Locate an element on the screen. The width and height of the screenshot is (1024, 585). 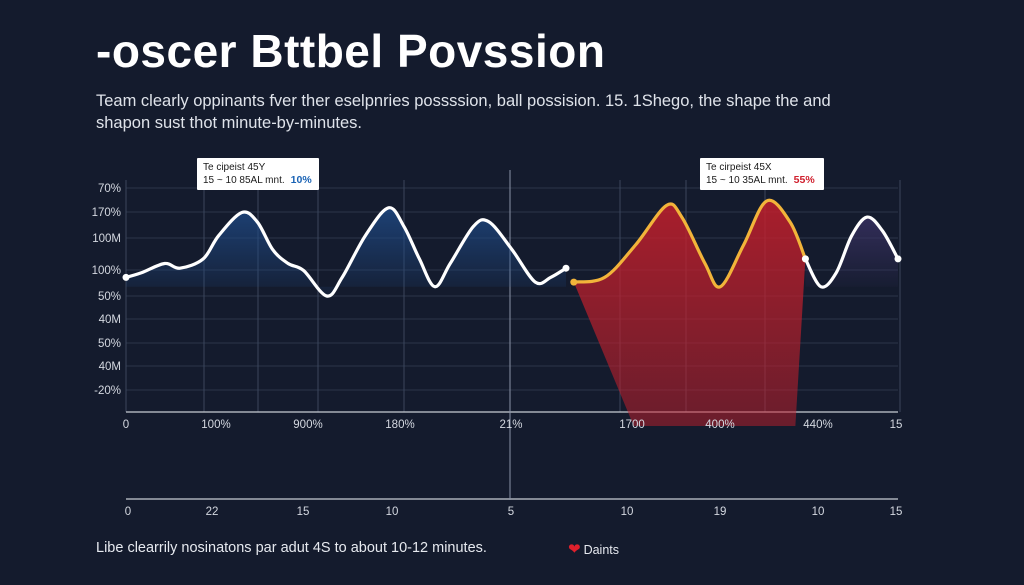
chart-lines is located at coordinates (512, 248).